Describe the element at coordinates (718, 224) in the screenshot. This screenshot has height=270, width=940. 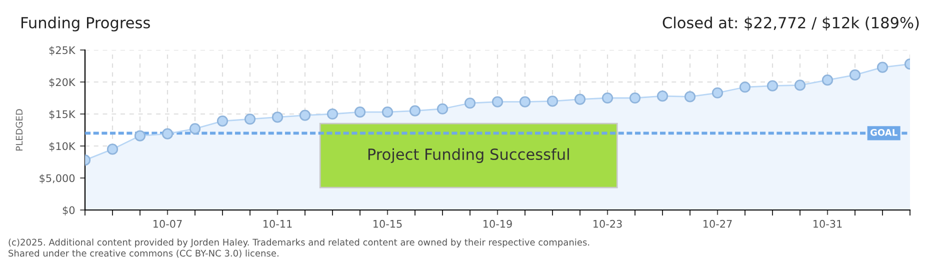
I see `x-tick-label: 10-27` at that location.